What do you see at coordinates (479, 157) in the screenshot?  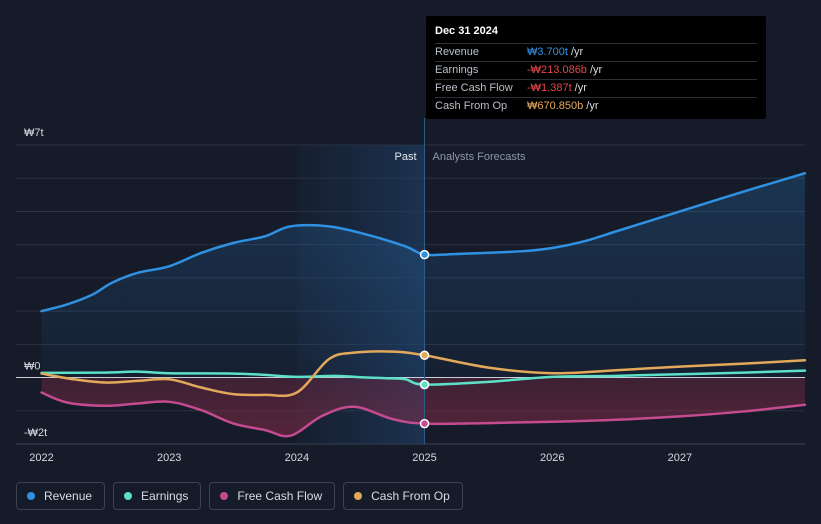 I see `forecast-label: Analysts Forecasts` at bounding box center [479, 157].